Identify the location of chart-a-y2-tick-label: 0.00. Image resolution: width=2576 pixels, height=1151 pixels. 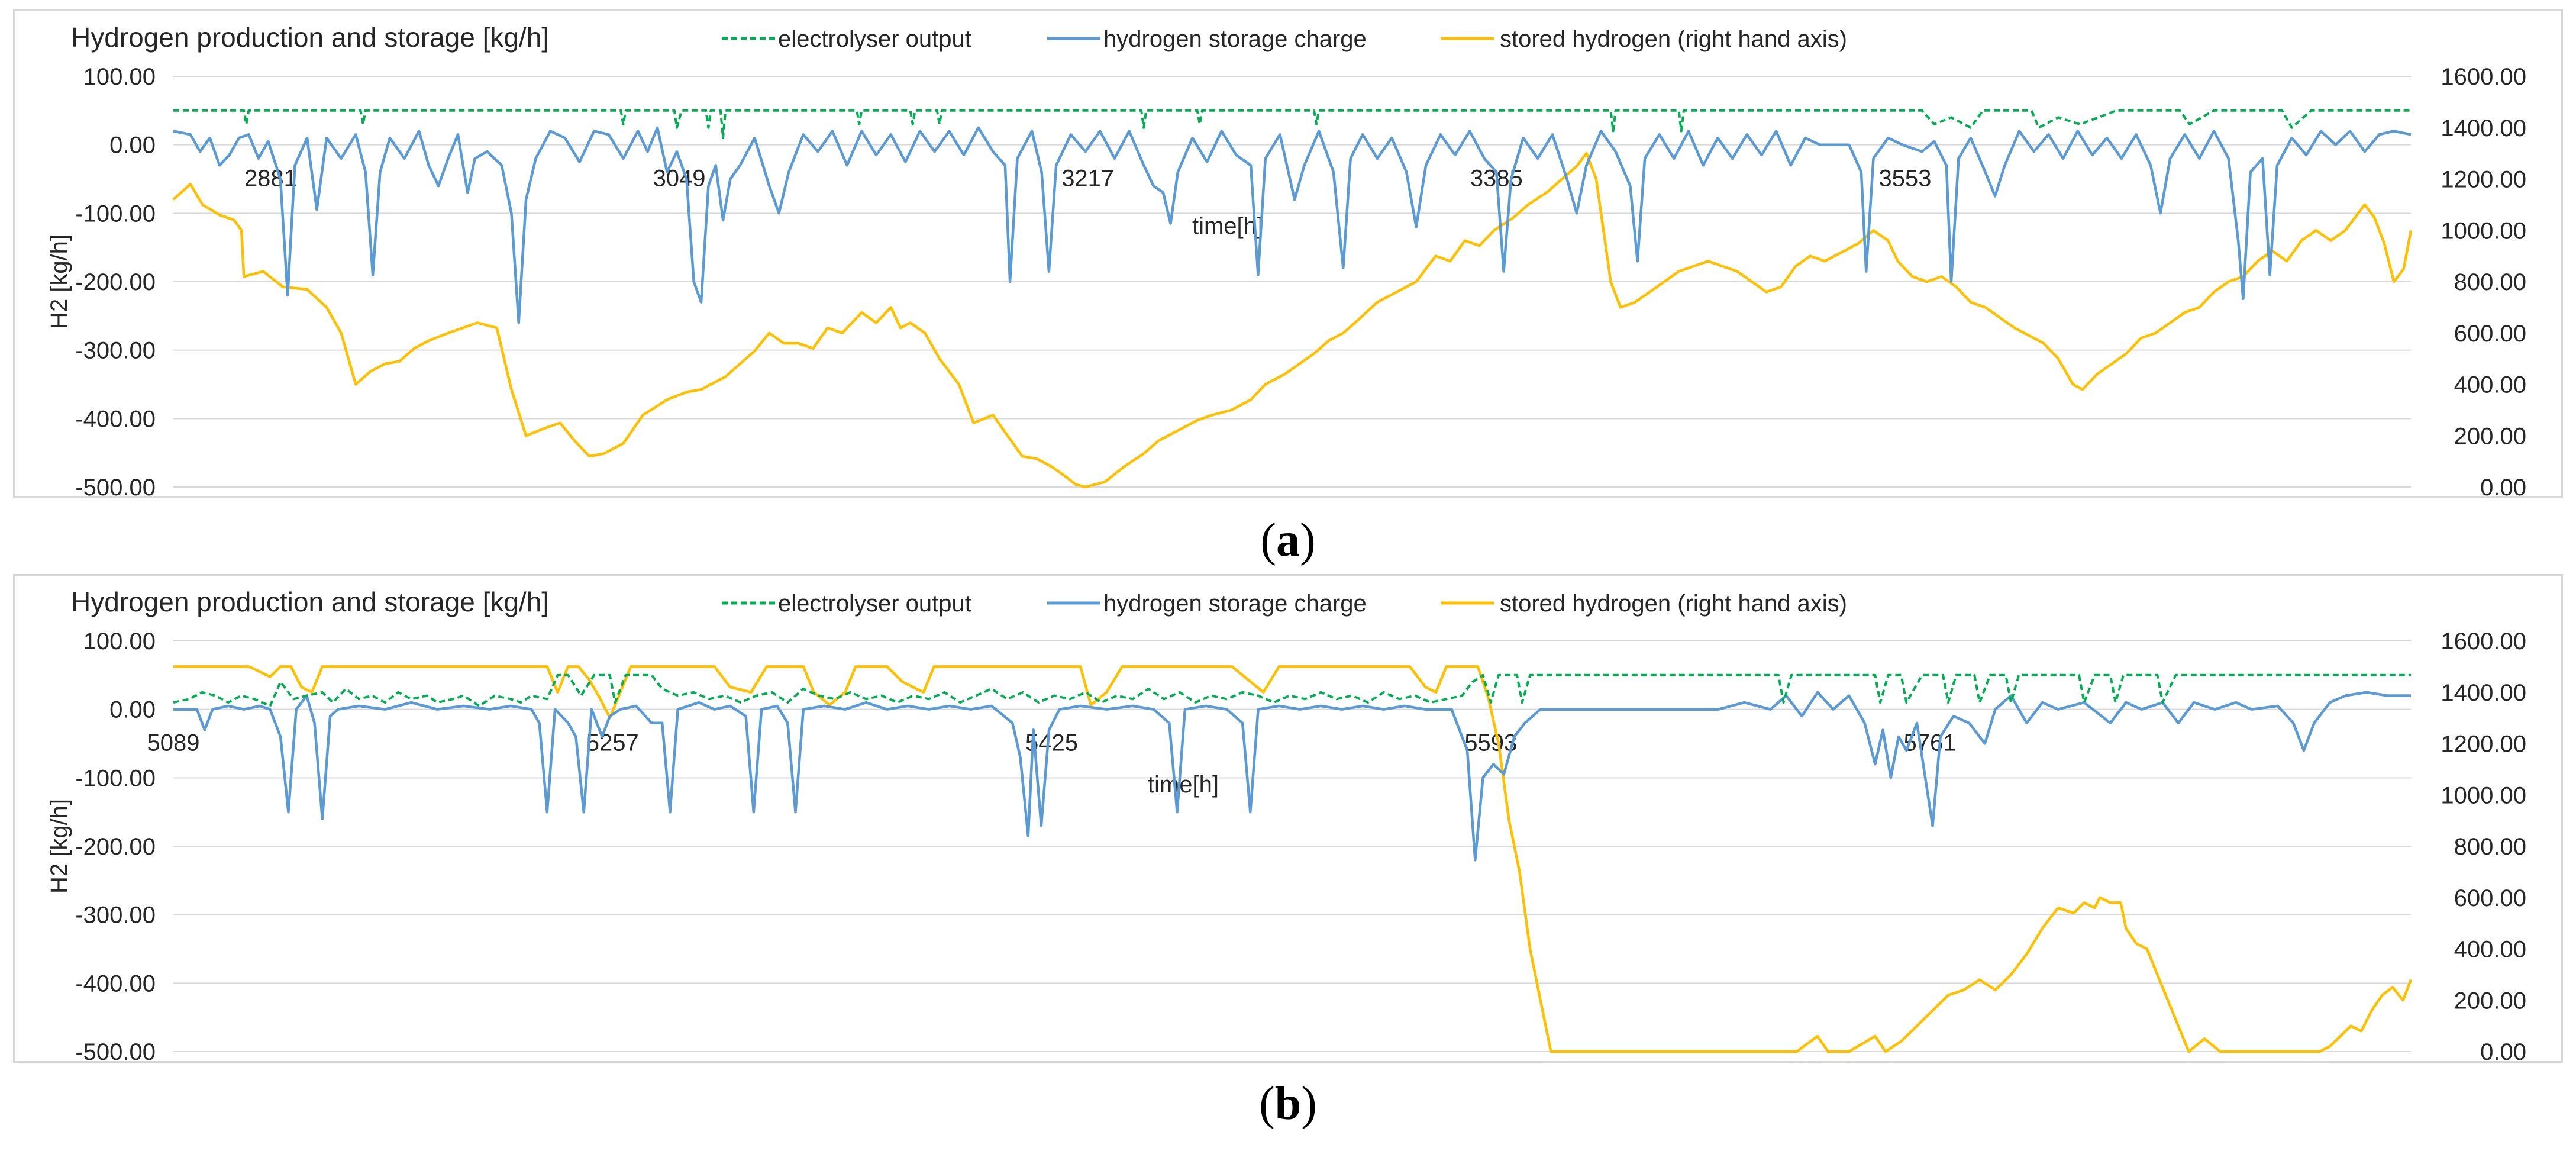
(2503, 485).